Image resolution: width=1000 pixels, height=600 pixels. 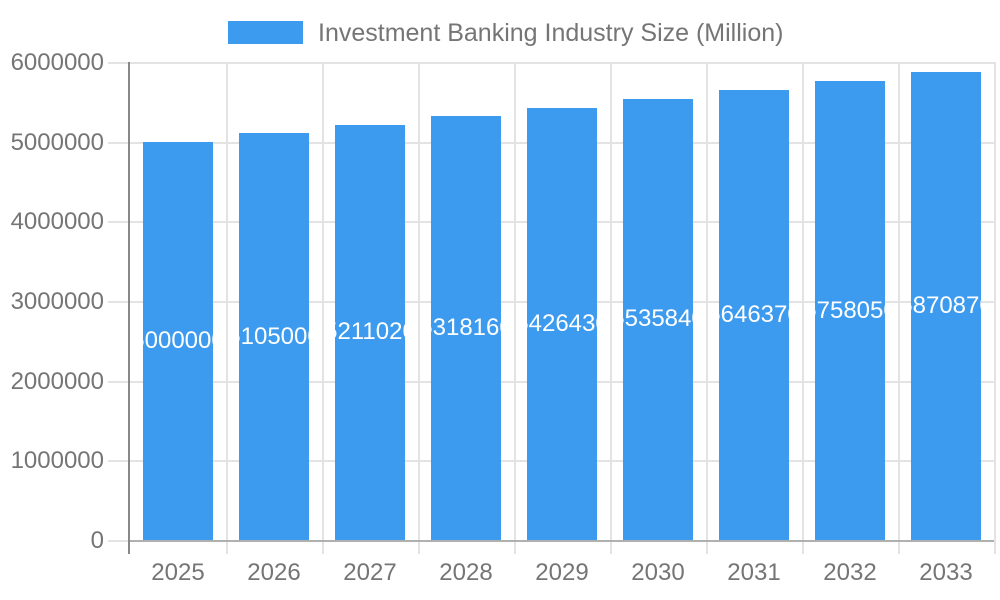 I want to click on y-gridline, so click(x=562, y=63).